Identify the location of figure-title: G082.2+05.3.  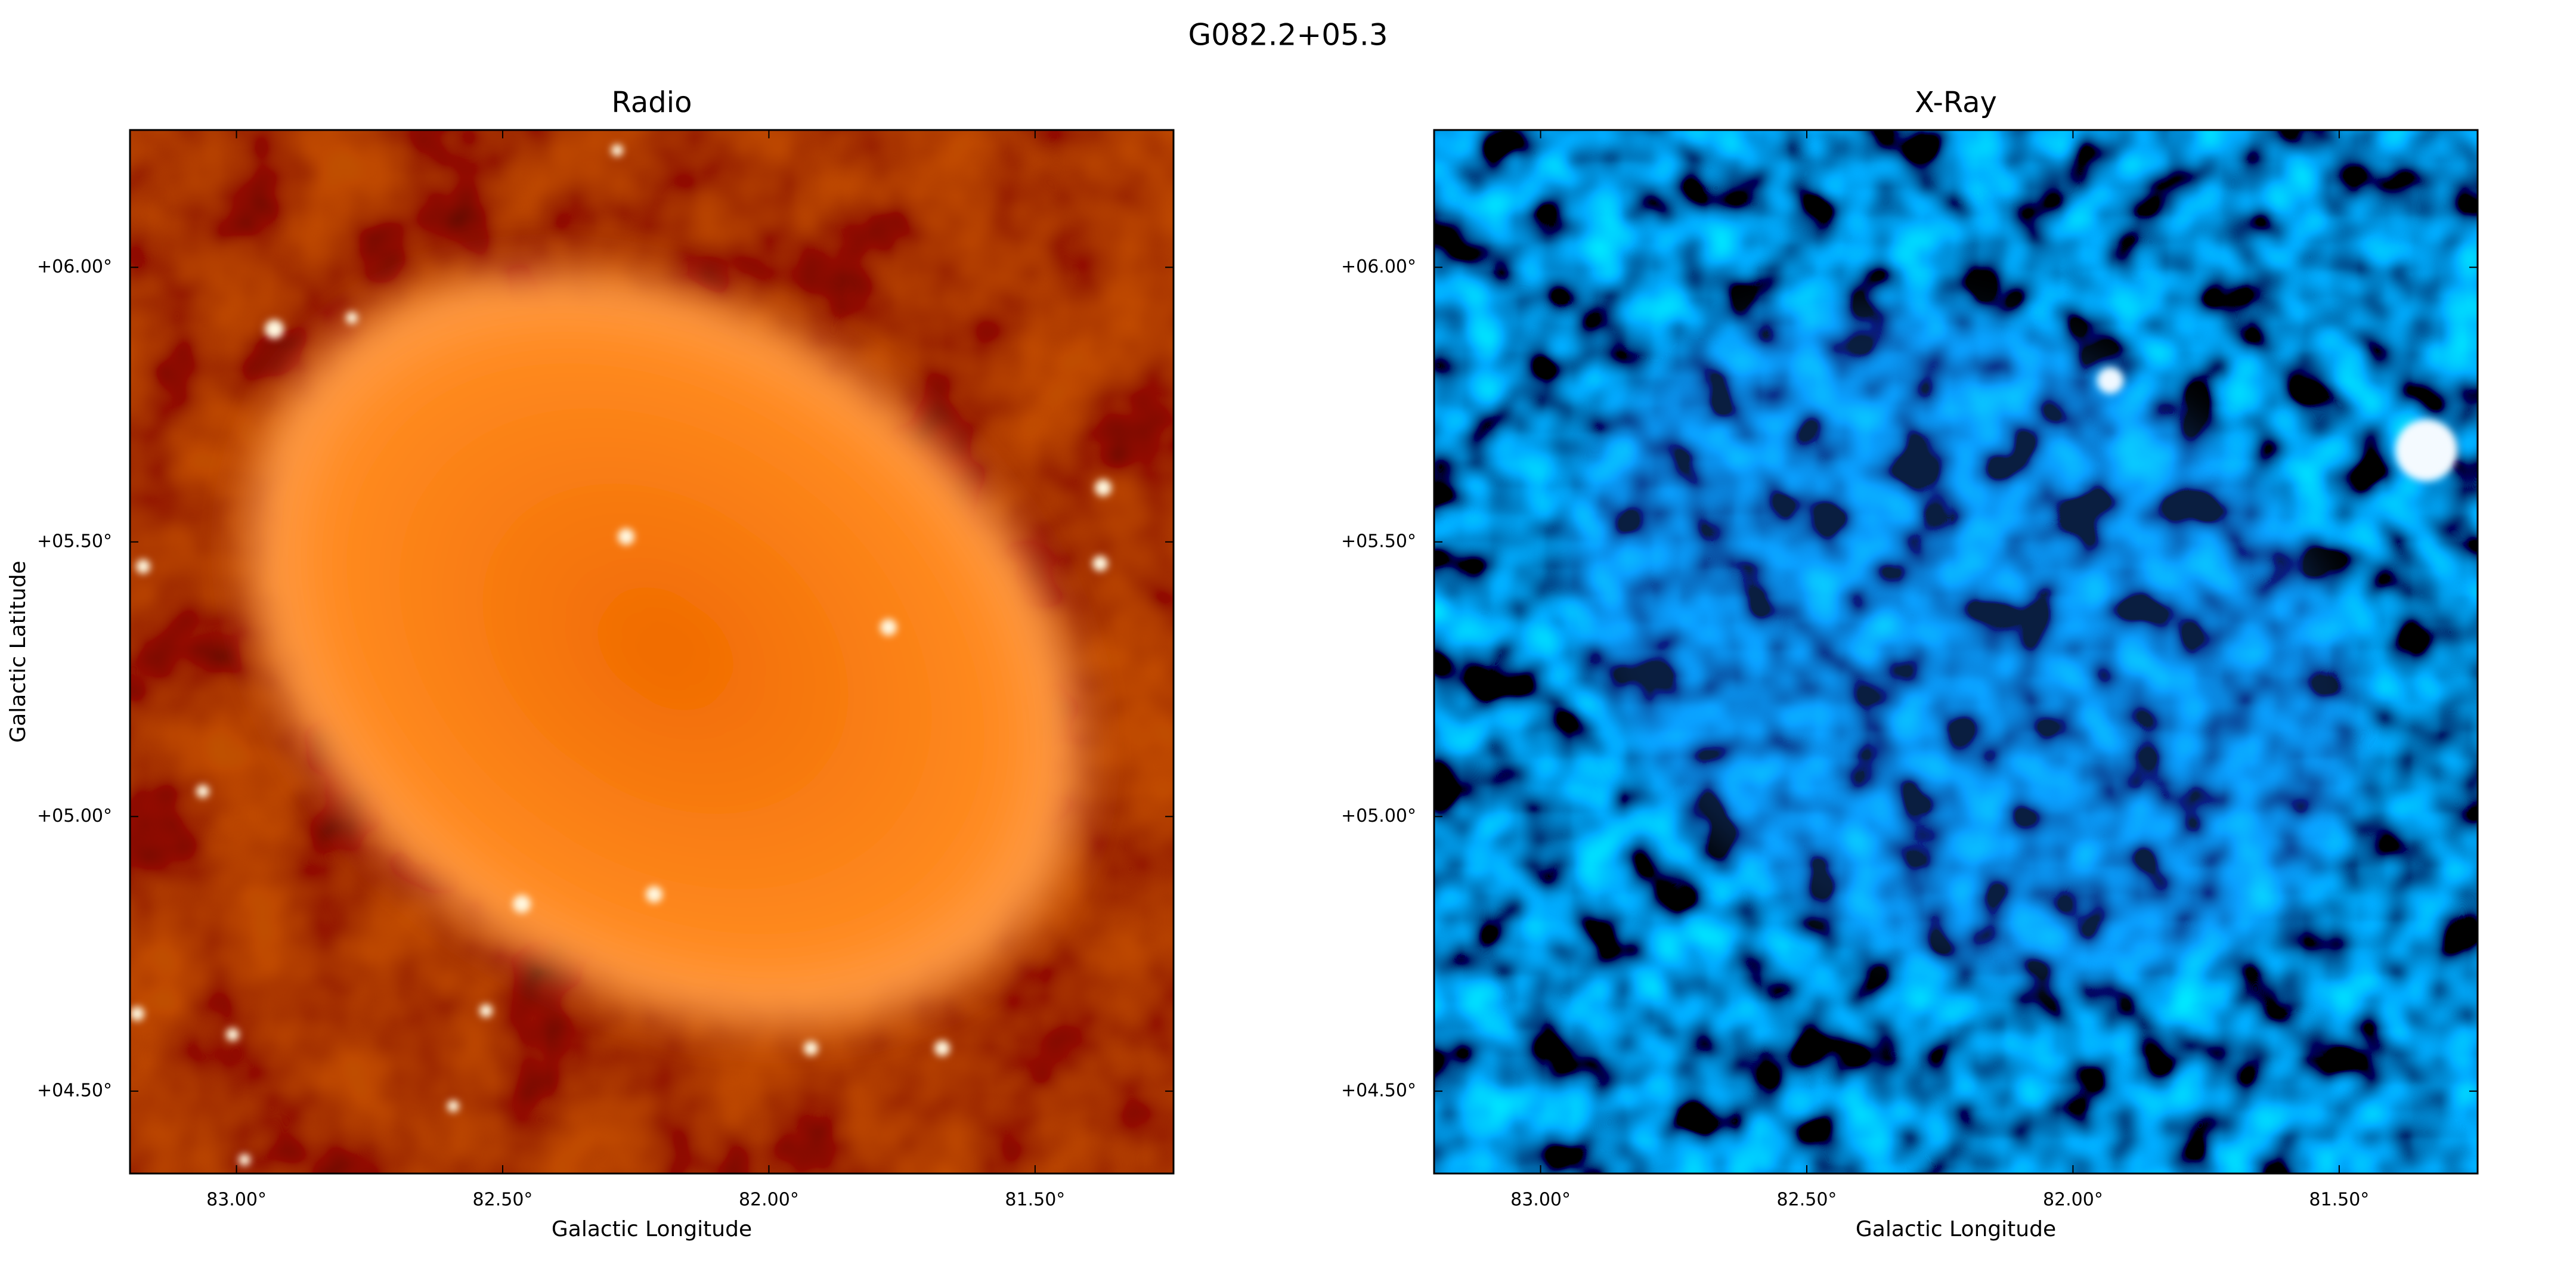
(1288, 35).